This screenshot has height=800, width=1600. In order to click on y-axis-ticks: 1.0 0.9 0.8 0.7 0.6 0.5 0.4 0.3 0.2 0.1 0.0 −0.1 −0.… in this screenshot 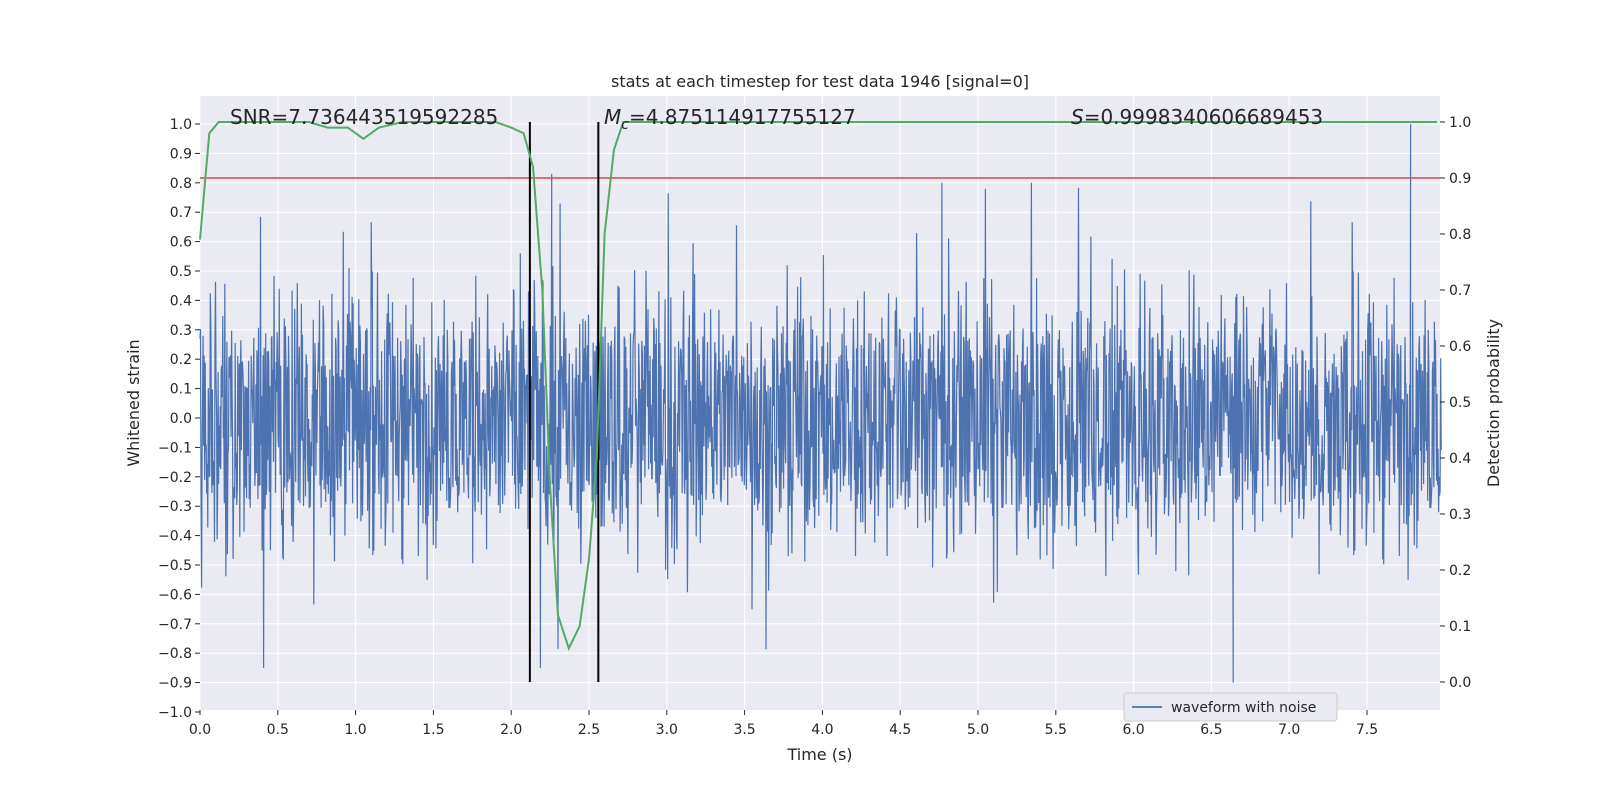, I will do `click(179, 419)`.